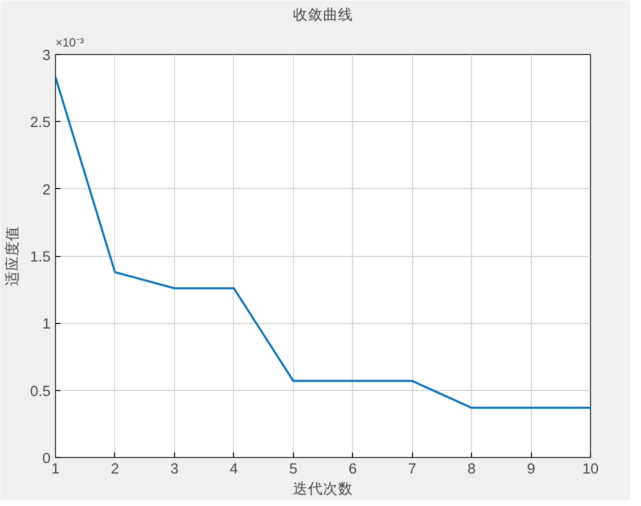  I want to click on y-tick-label: 2.5, so click(40, 123).